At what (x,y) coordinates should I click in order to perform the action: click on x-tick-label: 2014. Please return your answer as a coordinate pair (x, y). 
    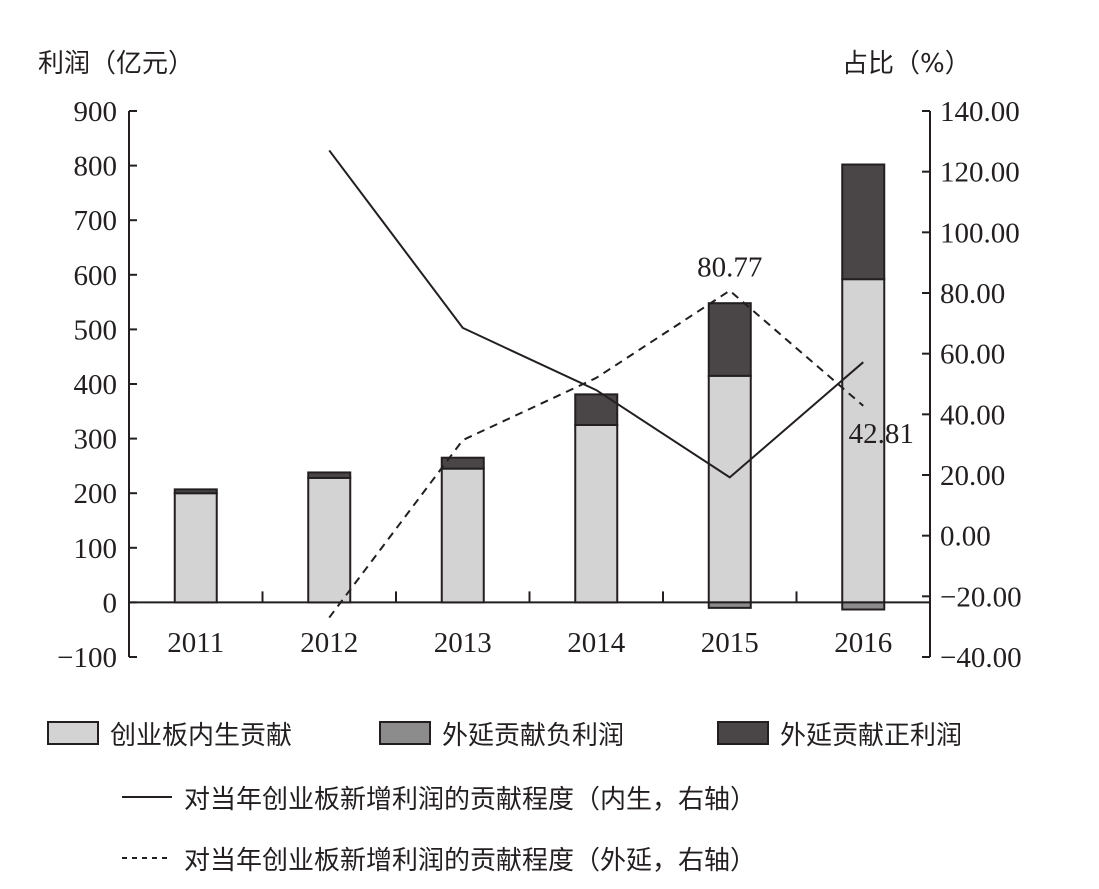
    Looking at the image, I should click on (596, 643).